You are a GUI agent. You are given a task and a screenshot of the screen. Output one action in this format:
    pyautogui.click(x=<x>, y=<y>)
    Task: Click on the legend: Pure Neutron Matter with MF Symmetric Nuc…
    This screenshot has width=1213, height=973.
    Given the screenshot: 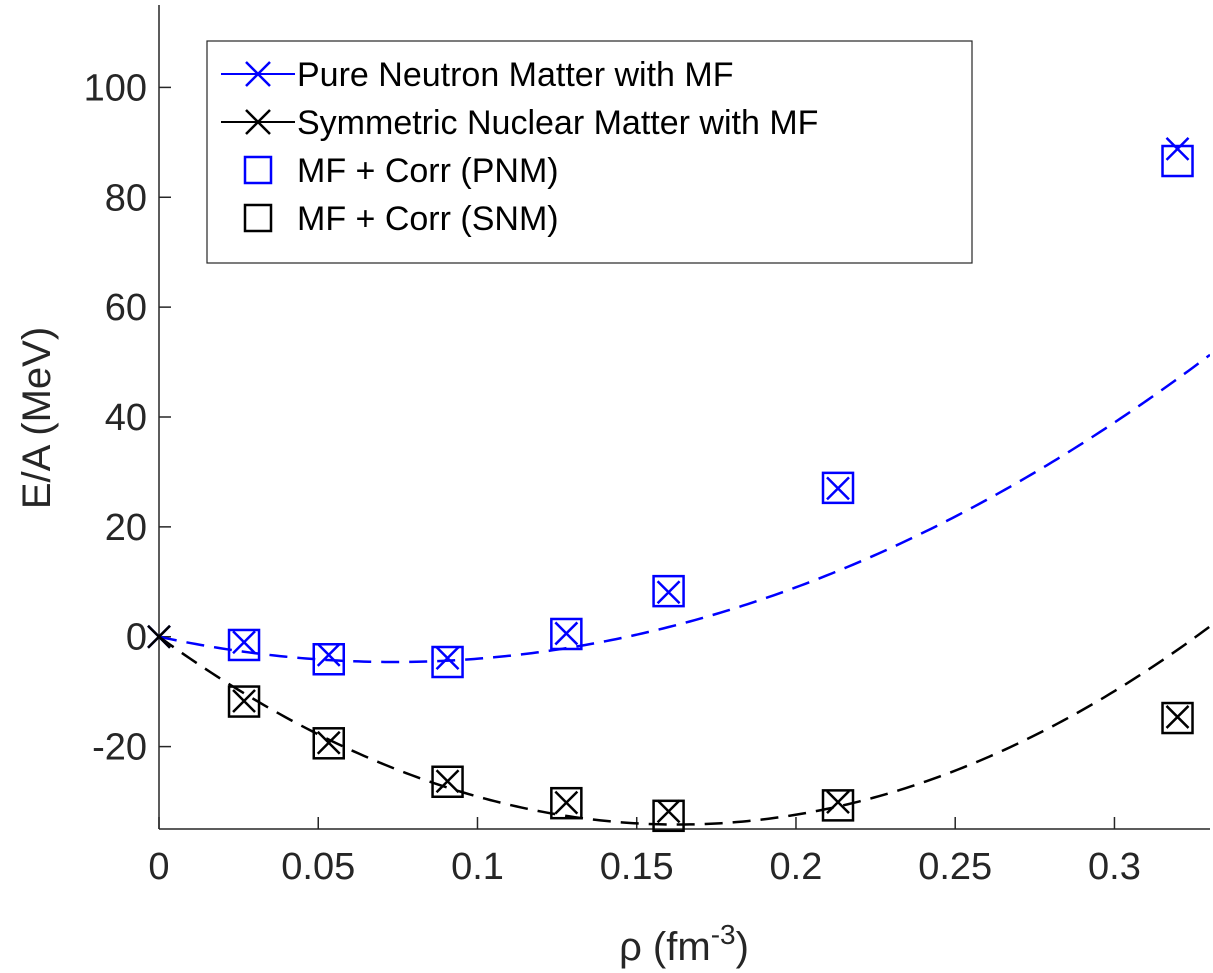 What is the action you would take?
    pyautogui.click(x=589, y=152)
    